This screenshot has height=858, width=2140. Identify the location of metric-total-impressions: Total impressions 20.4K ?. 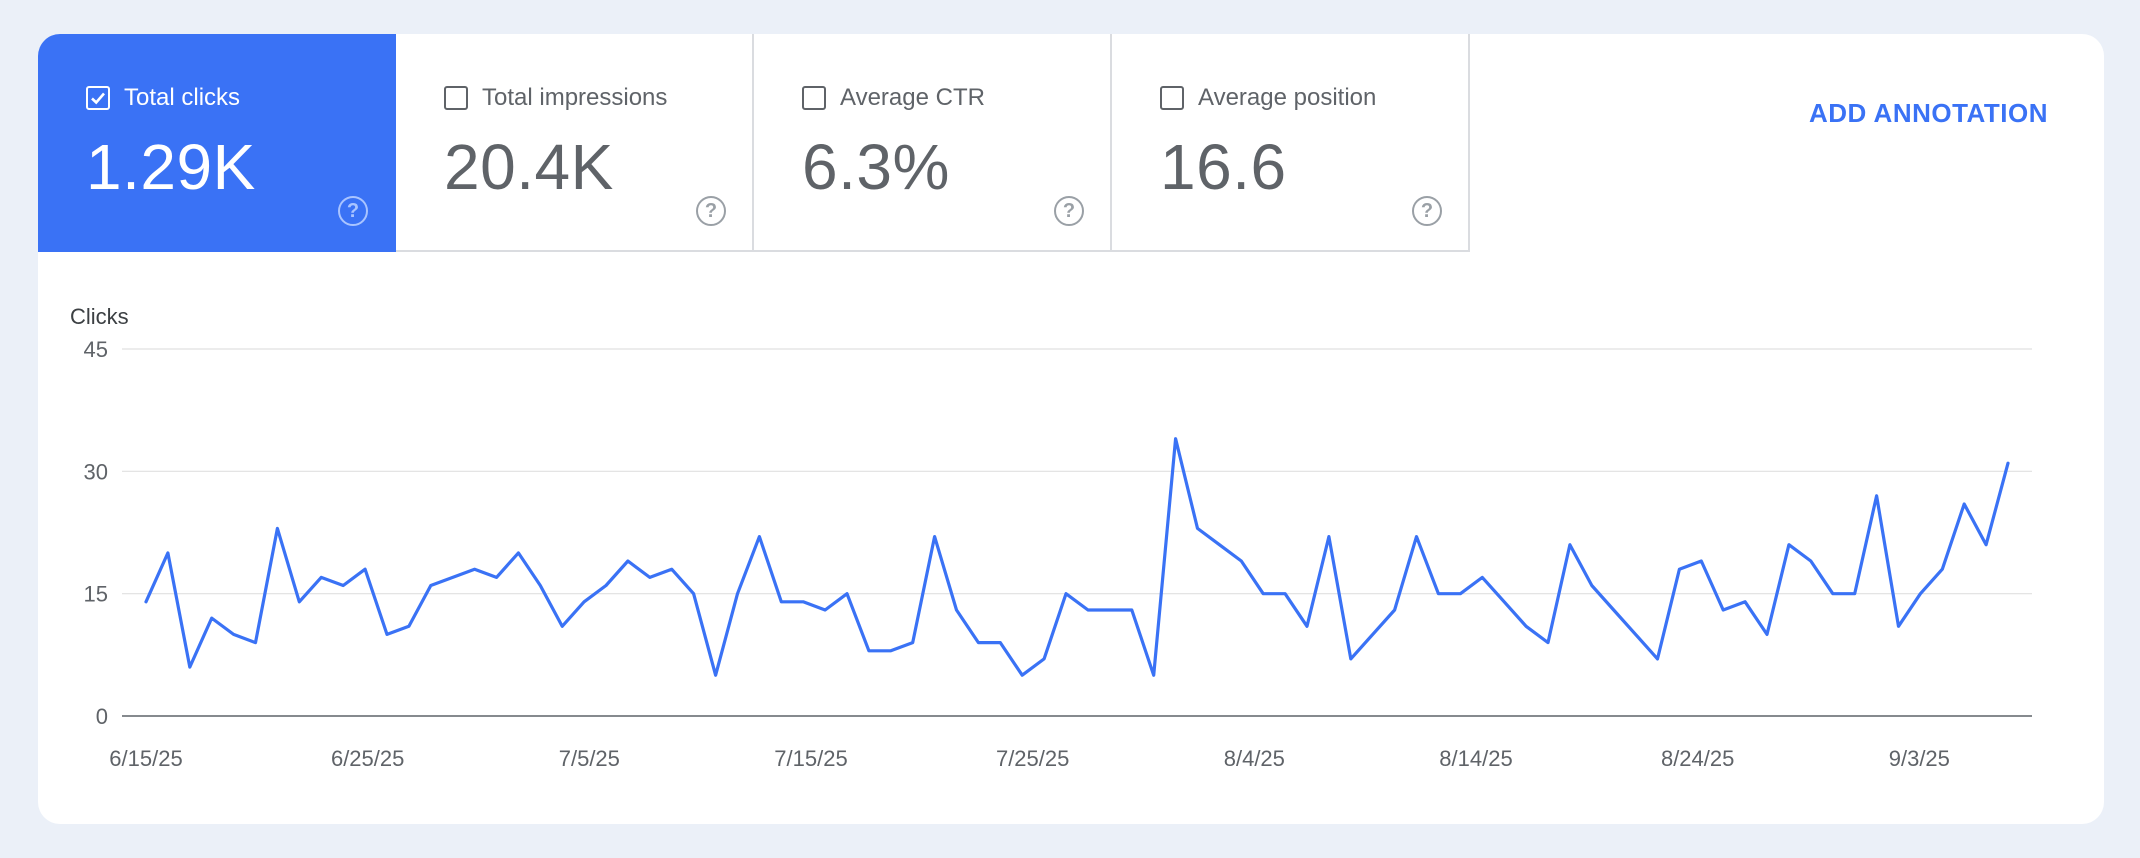
(575, 143).